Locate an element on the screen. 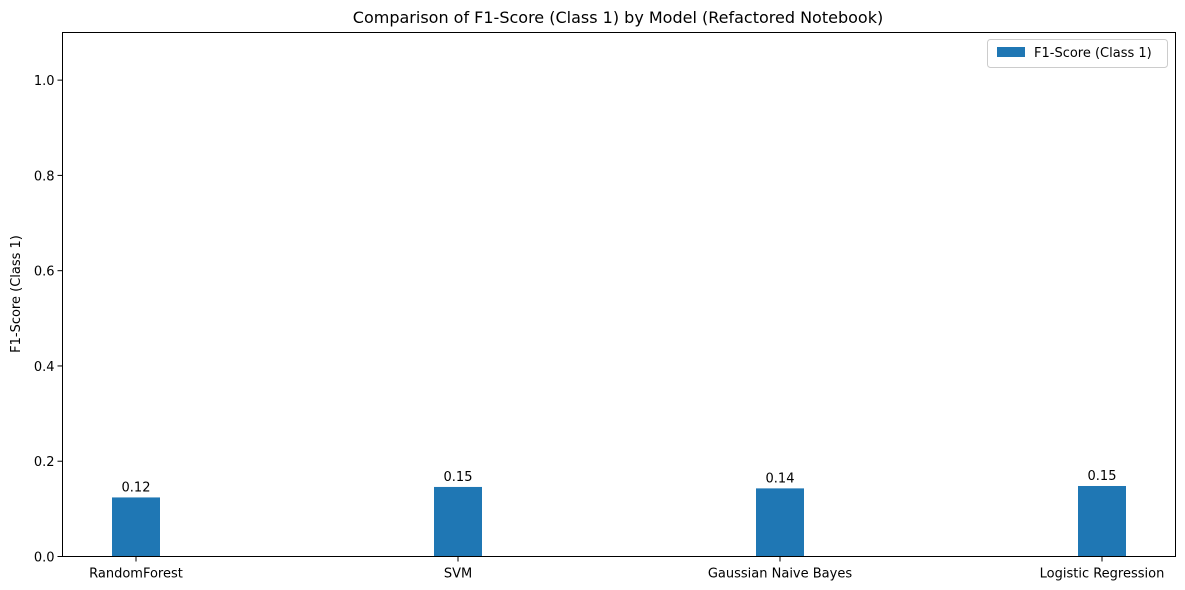 Image resolution: width=1185 pixels, height=590 pixels. legend: F1-Score (Class 1) is located at coordinates (1077, 53).